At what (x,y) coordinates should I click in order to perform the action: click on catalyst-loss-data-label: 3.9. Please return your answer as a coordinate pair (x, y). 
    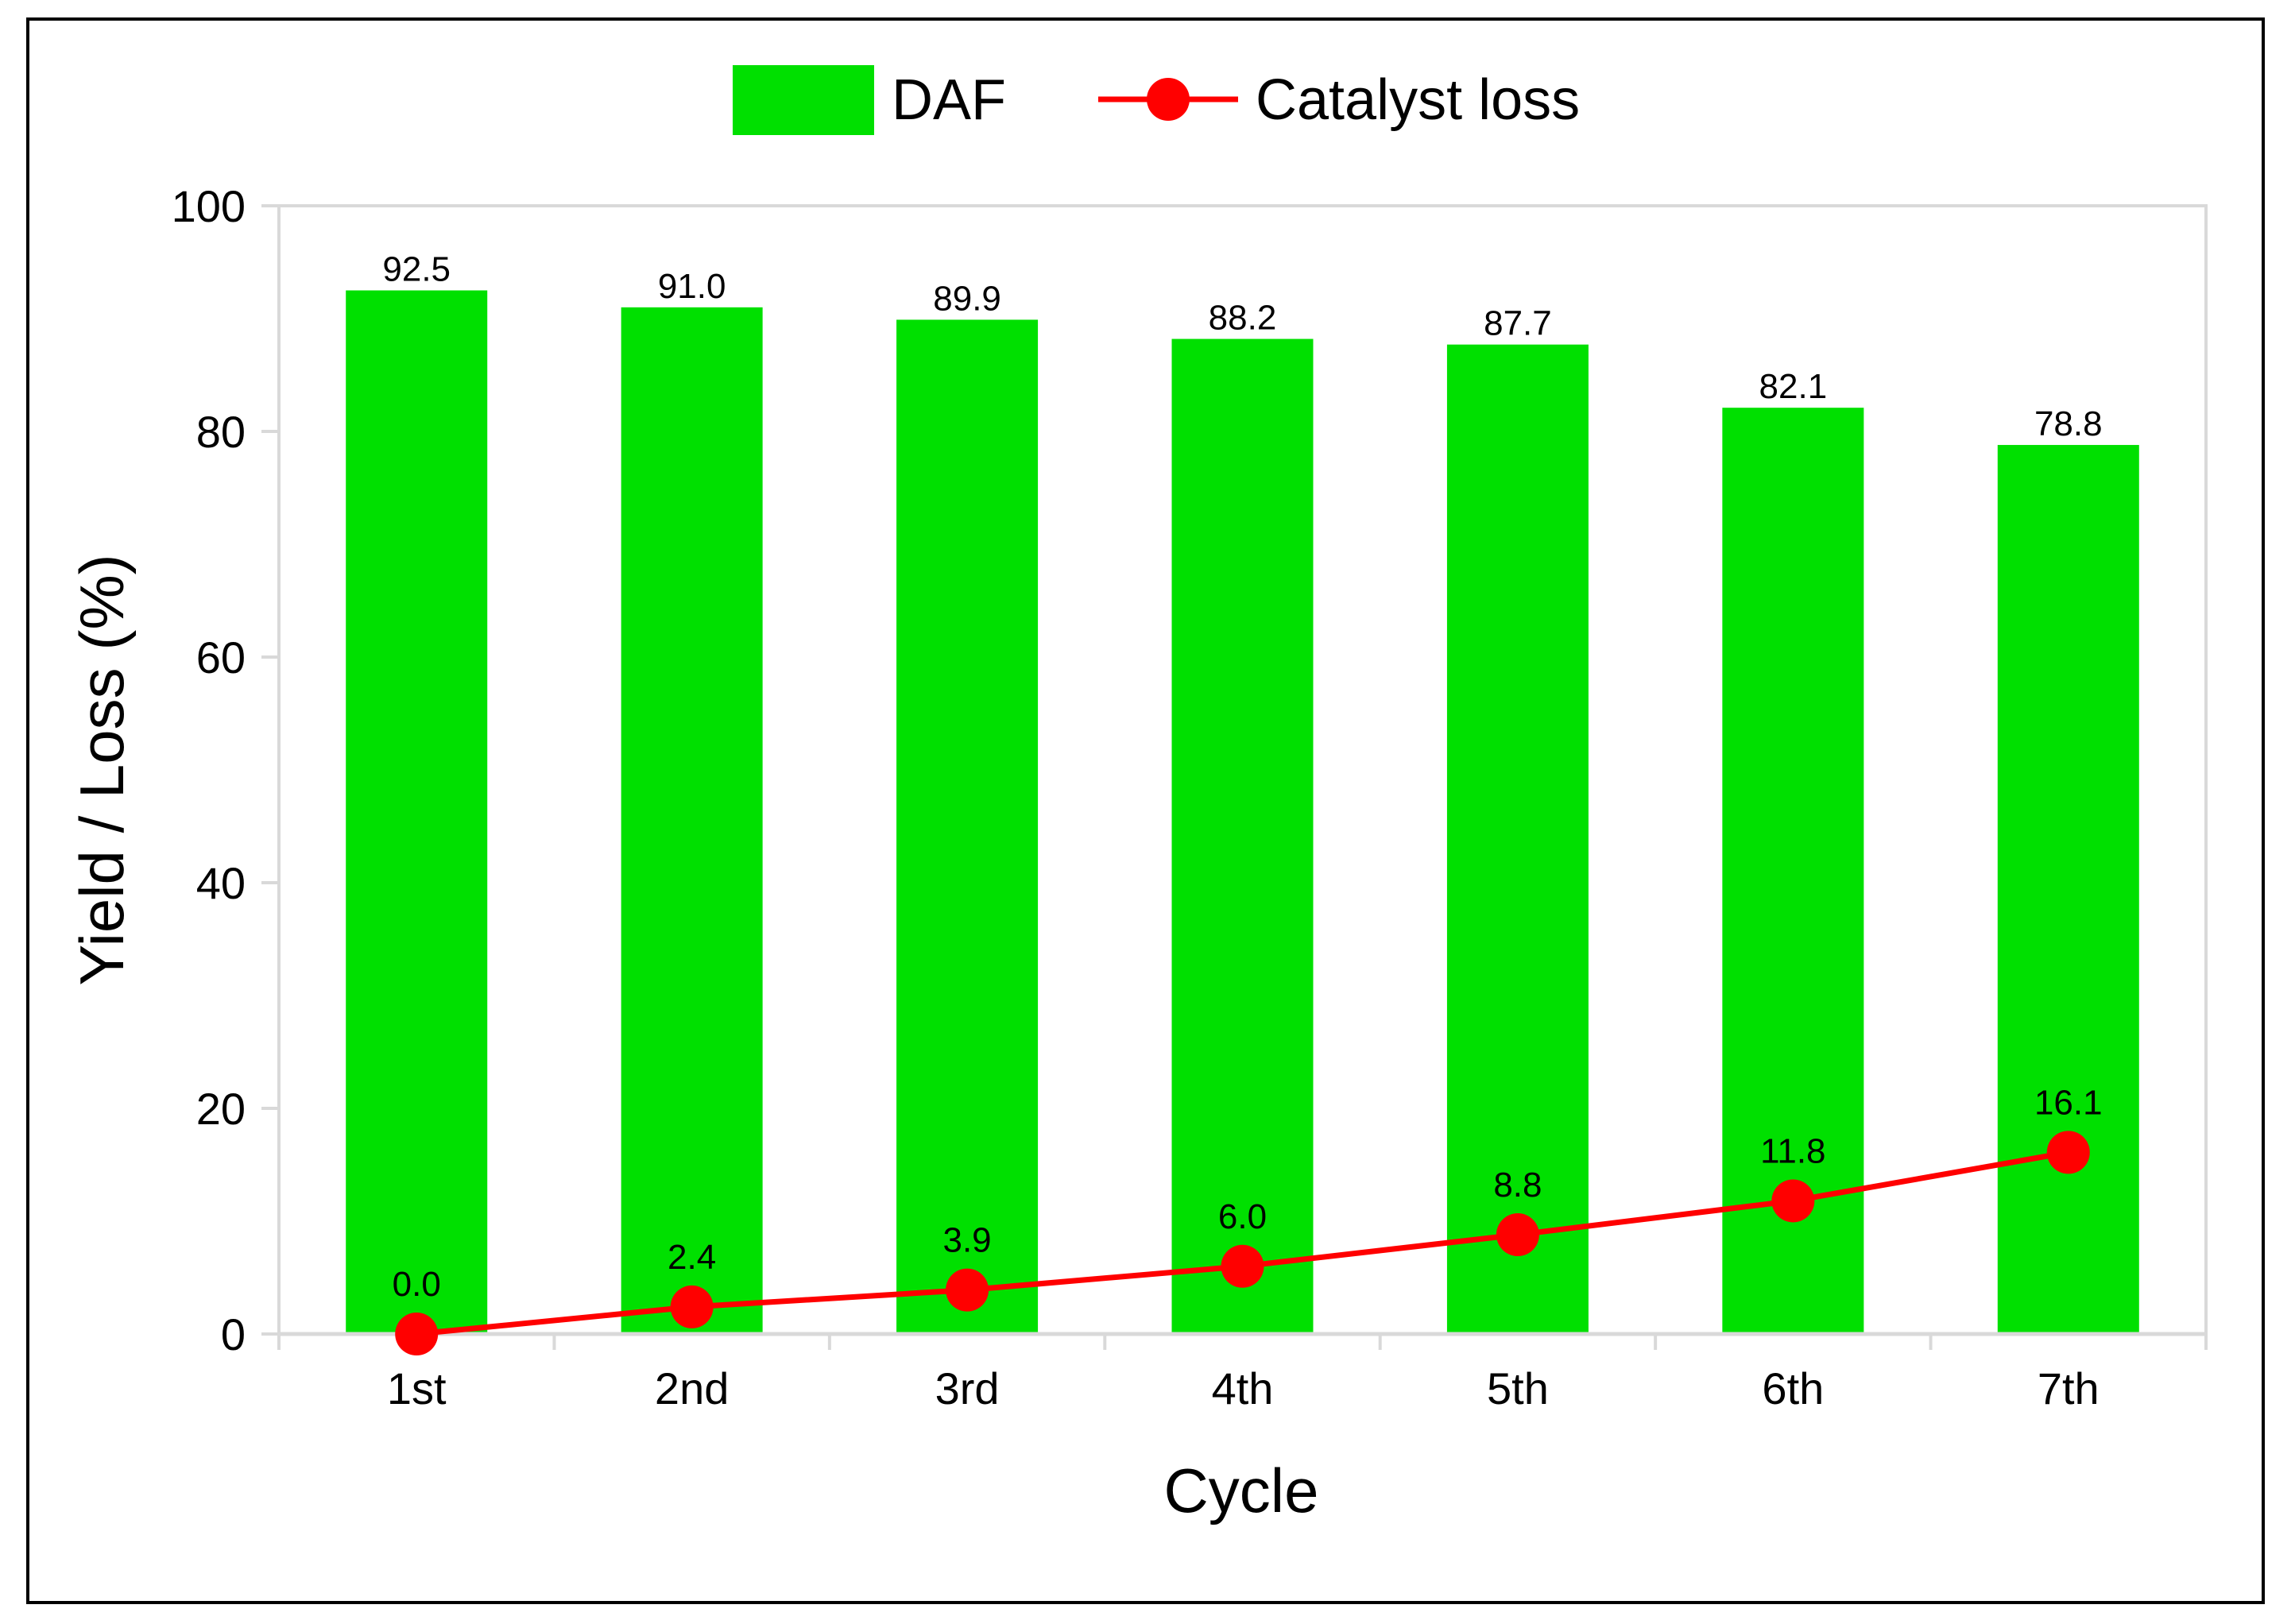
    Looking at the image, I should click on (966, 1240).